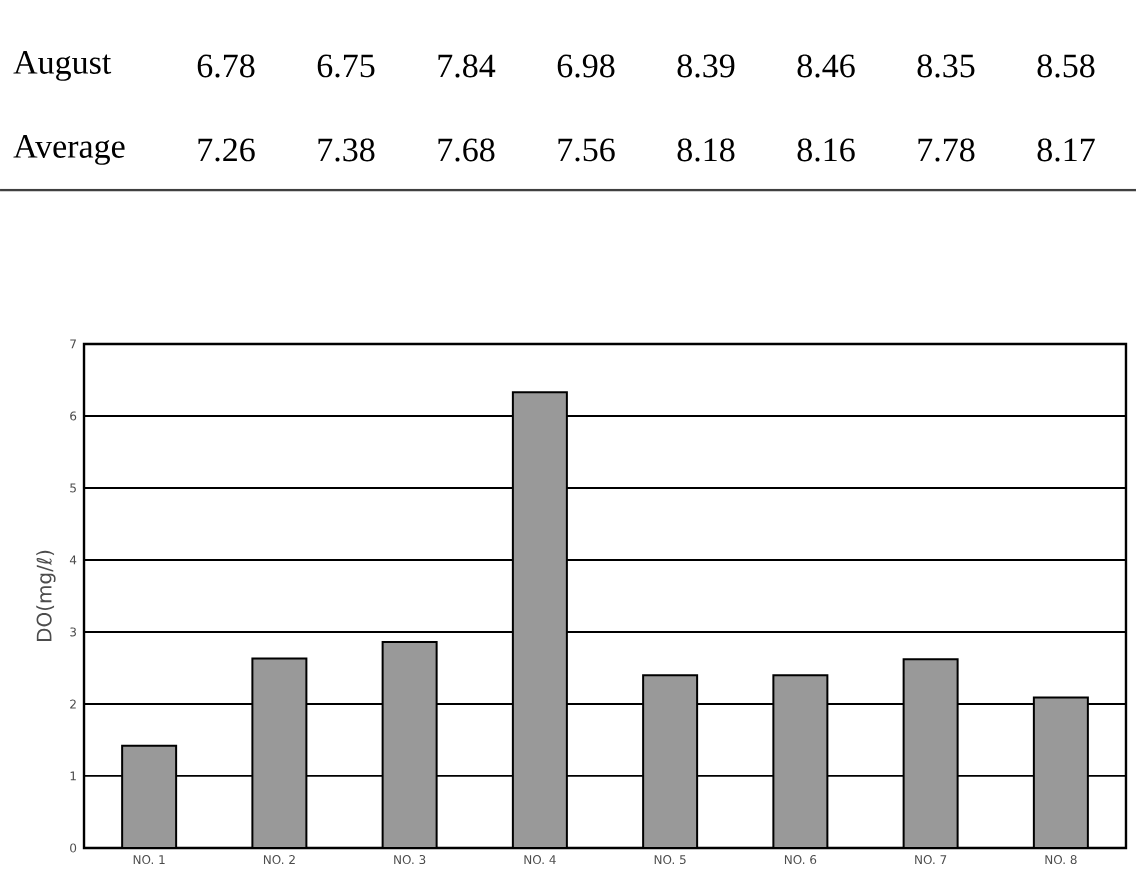  What do you see at coordinates (946, 66) in the screenshot?
I see `text: 8.35` at bounding box center [946, 66].